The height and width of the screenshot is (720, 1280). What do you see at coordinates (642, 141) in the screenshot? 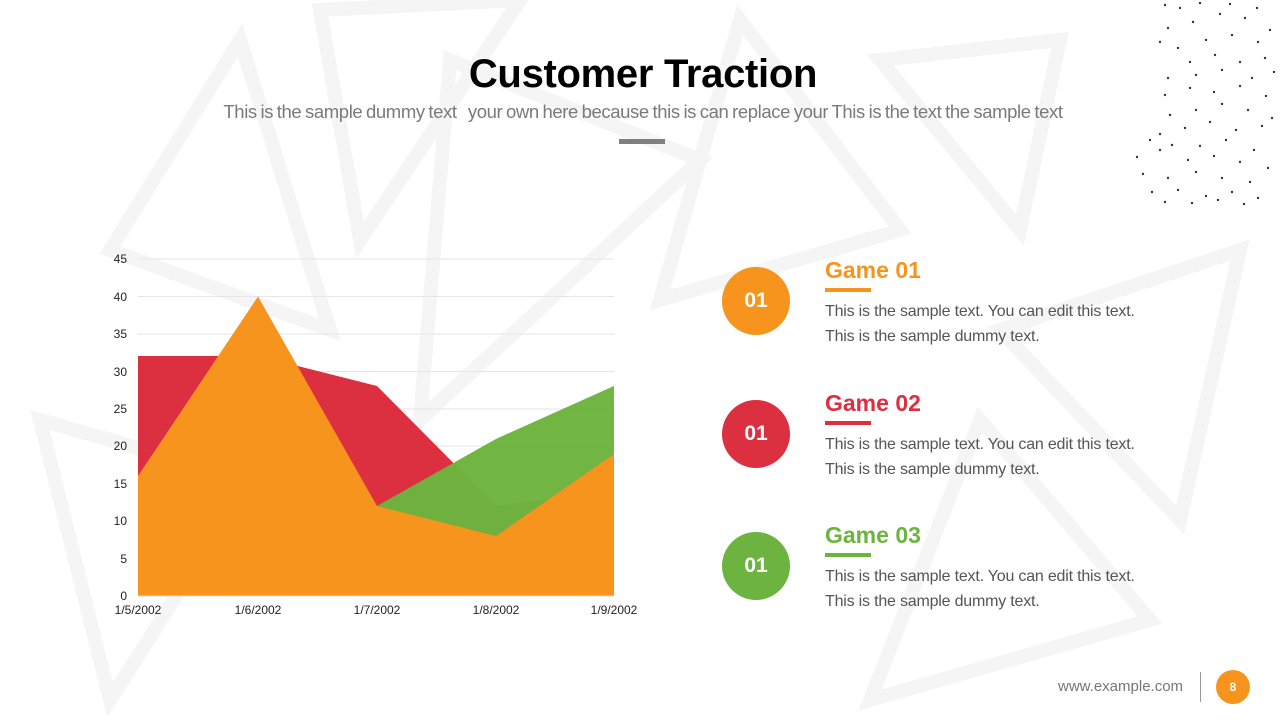
I see `title-underline` at bounding box center [642, 141].